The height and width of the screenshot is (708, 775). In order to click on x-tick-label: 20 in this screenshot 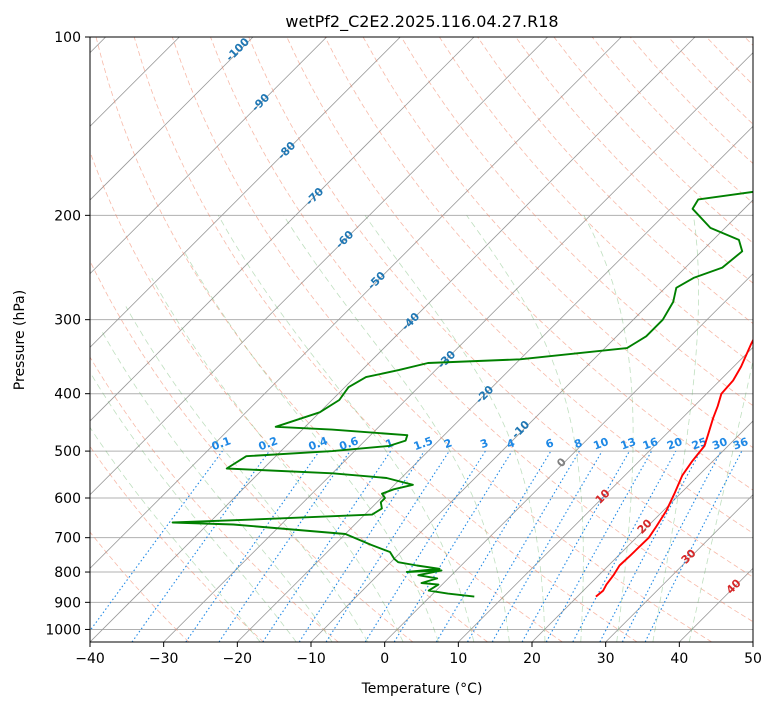, I will do `click(532, 659)`.